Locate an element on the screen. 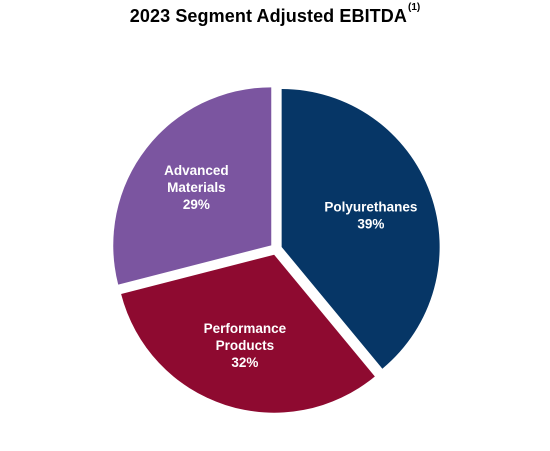  slice-label-advanced-materials: Advanced Materials 29% is located at coordinates (196, 187).